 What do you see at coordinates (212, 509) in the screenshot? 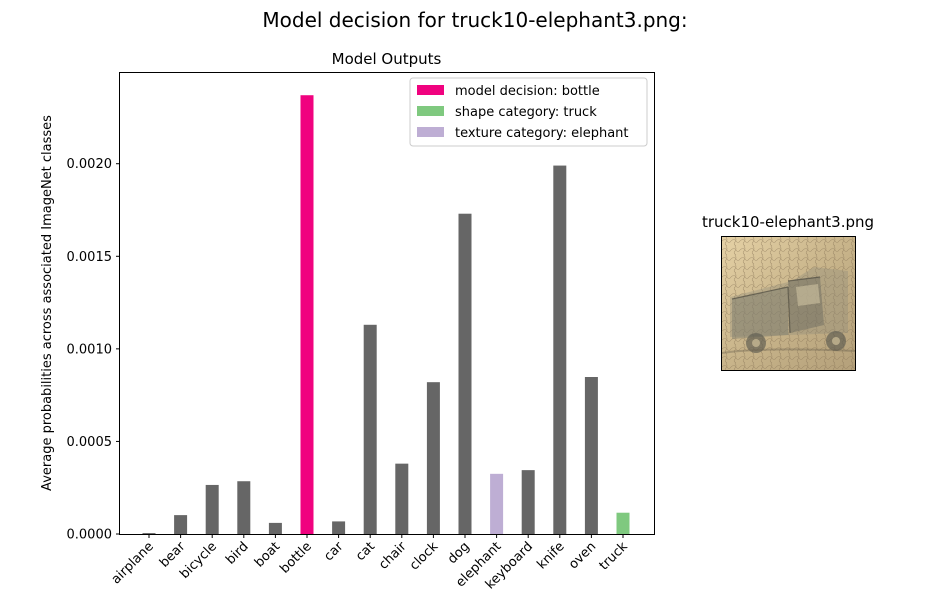
I see `bar-bicycle` at bounding box center [212, 509].